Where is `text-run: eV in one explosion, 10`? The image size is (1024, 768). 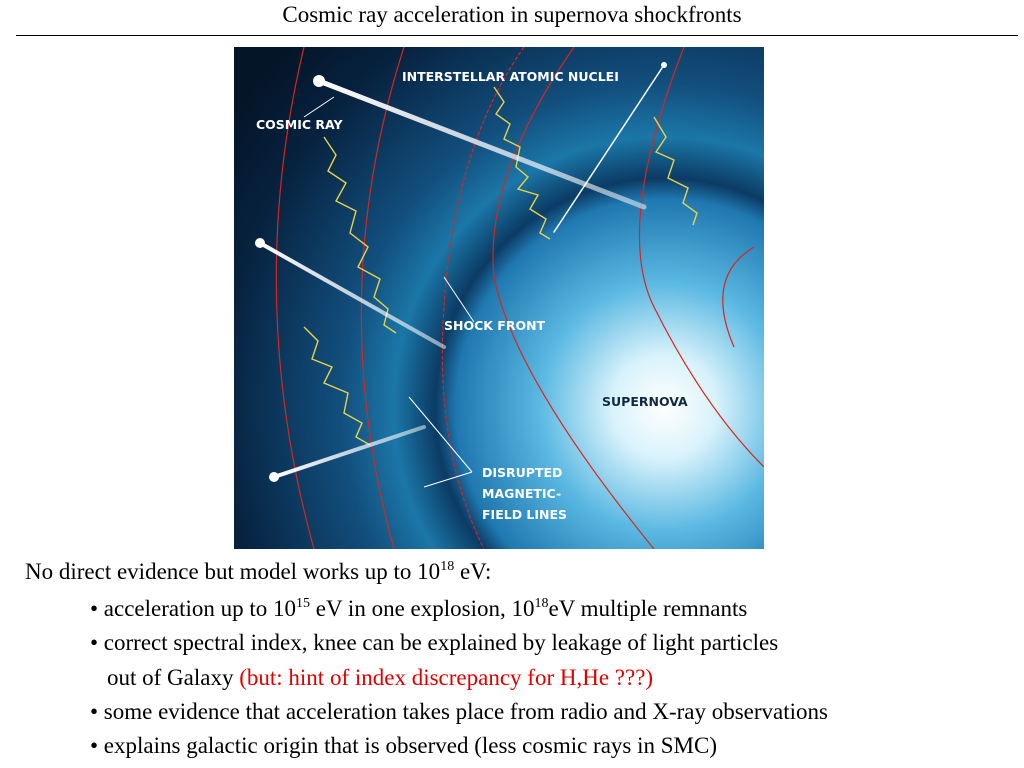 text-run: eV in one explosion, 10 is located at coordinates (422, 608).